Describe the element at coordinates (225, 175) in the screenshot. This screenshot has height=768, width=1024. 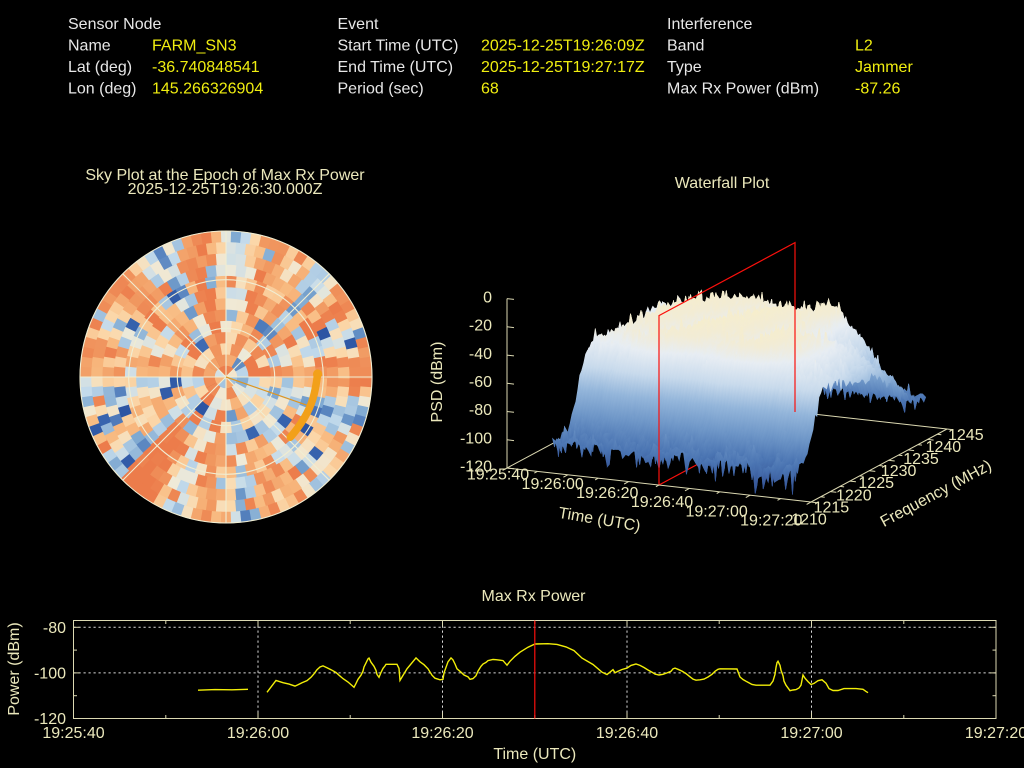
I see `svg-text:Sky Plot at the Epoch of Max R: Sky Plot at the Epoch of Max Rx Power` at that location.